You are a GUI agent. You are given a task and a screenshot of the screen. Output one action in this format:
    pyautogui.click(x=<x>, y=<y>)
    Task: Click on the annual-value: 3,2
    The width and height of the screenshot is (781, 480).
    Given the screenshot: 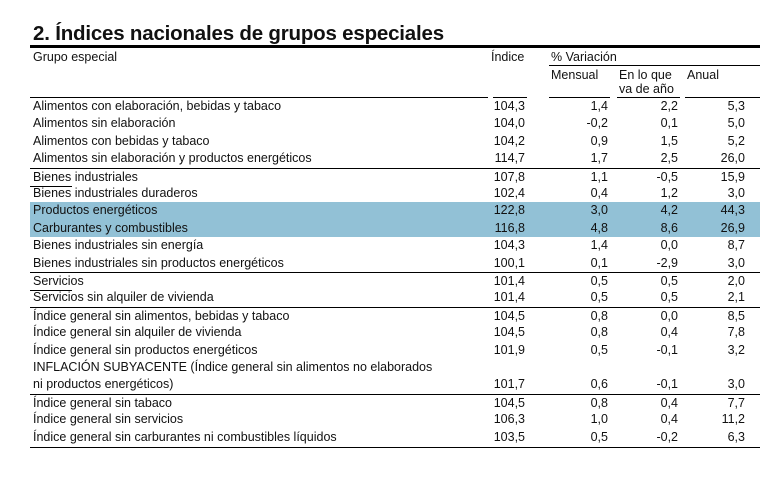 What is the action you would take?
    pyautogui.click(x=736, y=349)
    